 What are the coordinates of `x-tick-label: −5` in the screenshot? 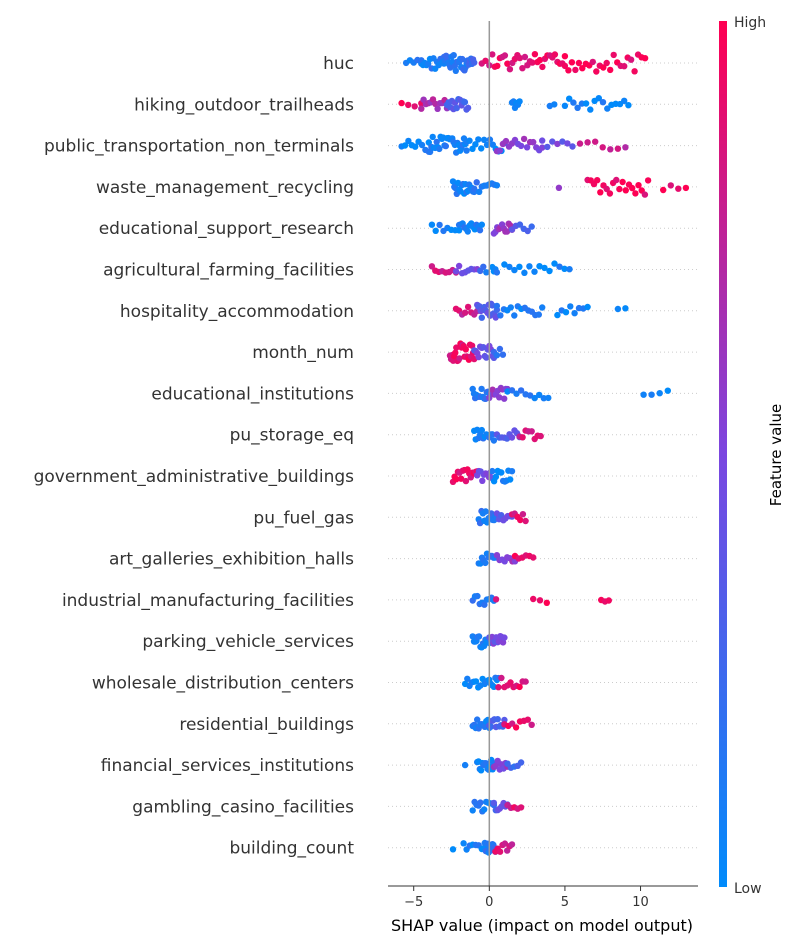 It's located at (413, 902).